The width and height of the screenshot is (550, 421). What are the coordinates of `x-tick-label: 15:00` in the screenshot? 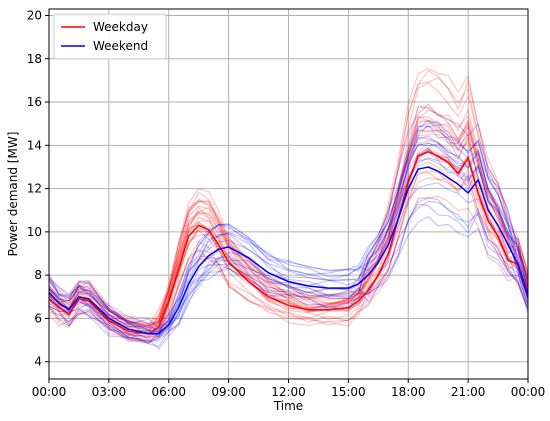 It's located at (348, 392).